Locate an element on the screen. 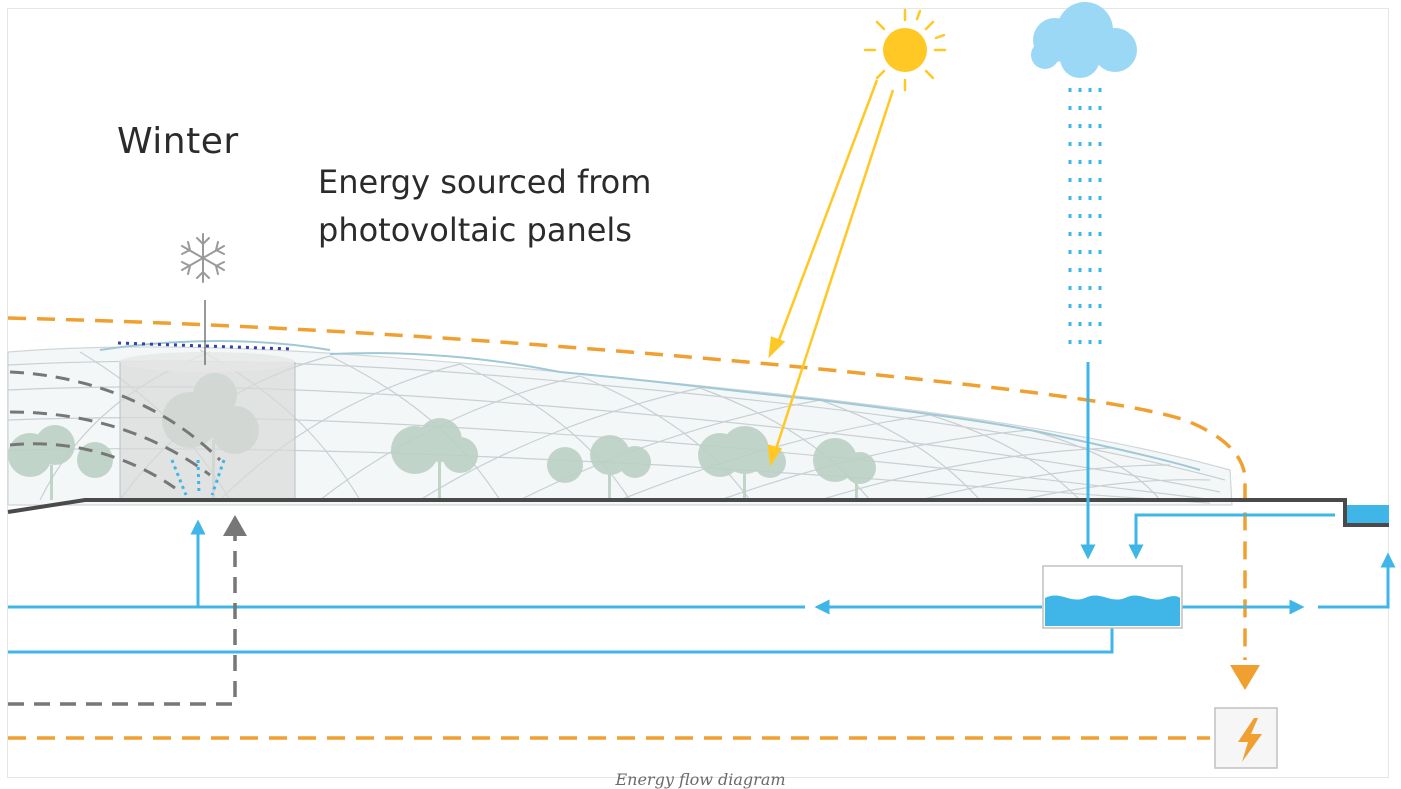  energy-down-arrowhead is located at coordinates (1245, 677).